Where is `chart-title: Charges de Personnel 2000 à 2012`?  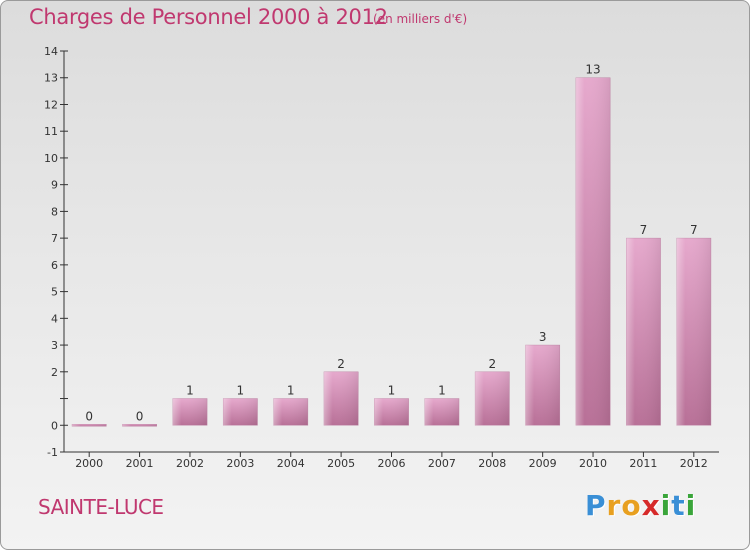
chart-title: Charges de Personnel 2000 à 2012 is located at coordinates (208, 17).